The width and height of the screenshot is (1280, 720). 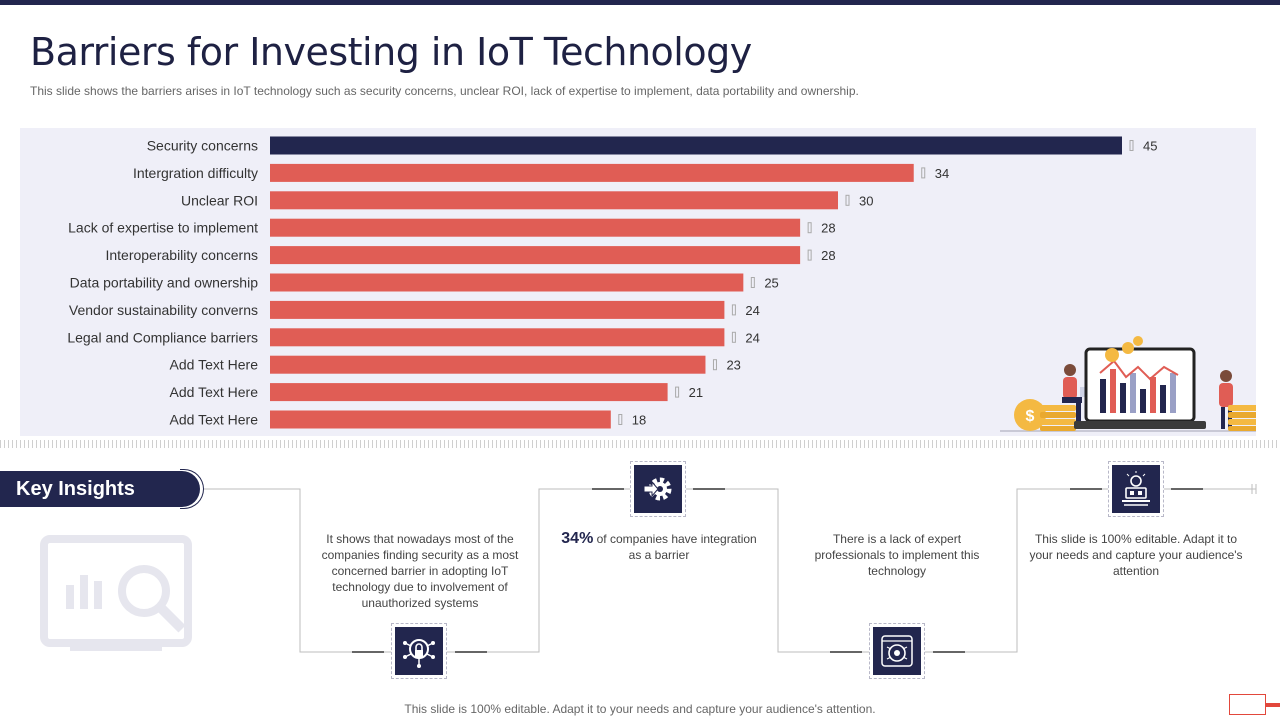 What do you see at coordinates (162, 337) in the screenshot?
I see `category-label: Legal and Compliance barriers` at bounding box center [162, 337].